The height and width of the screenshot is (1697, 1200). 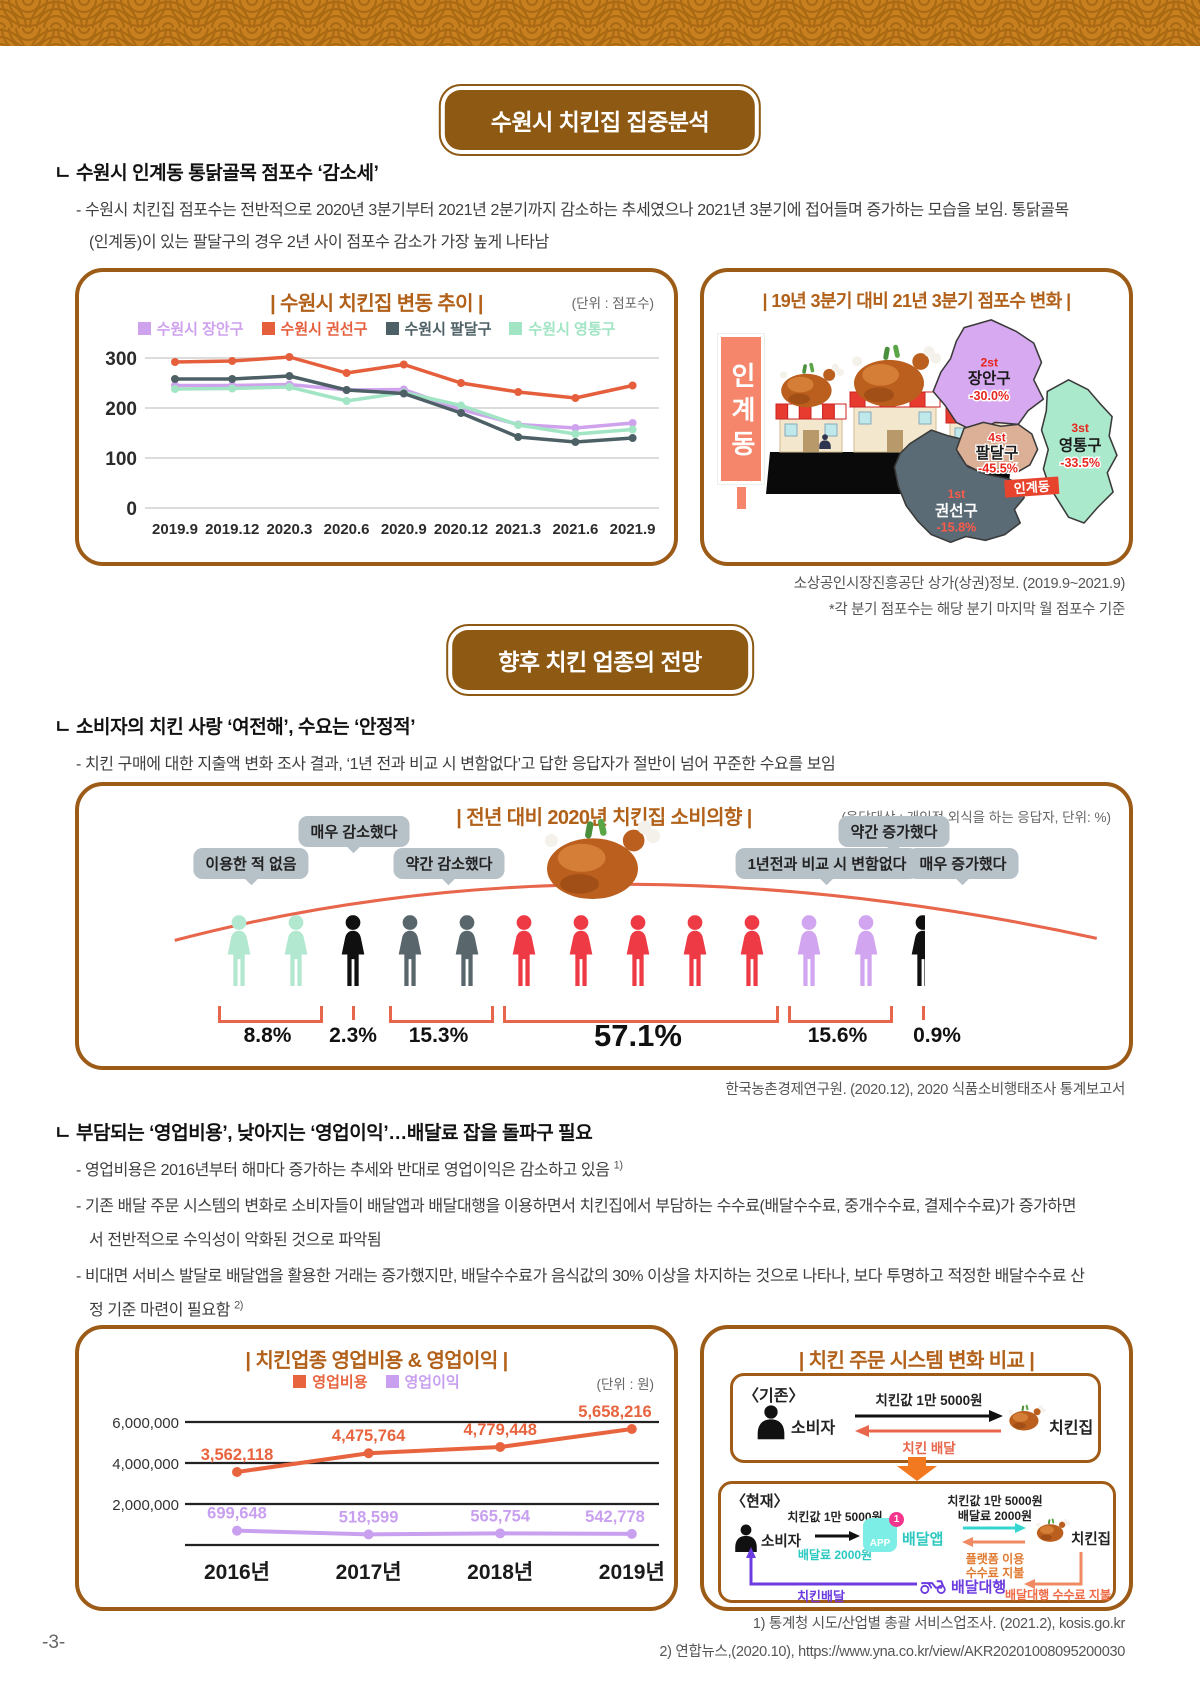 I want to click on new-pay1-label: 치킨값 1만 5000원, so click(x=835, y=1517).